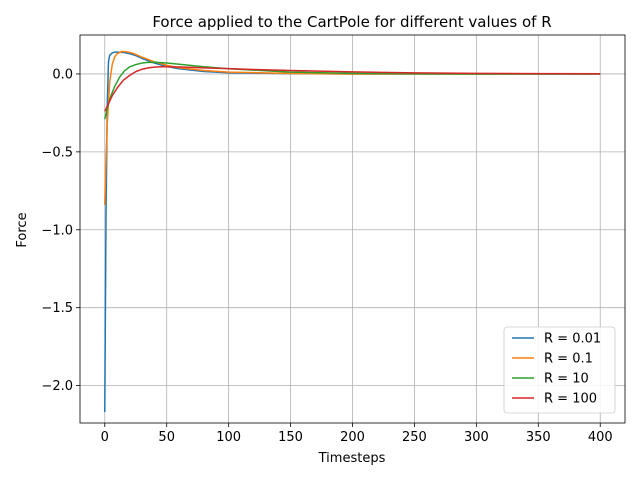  Describe the element at coordinates (572, 339) in the screenshot. I see `legend-entry: R = 0.01` at that location.